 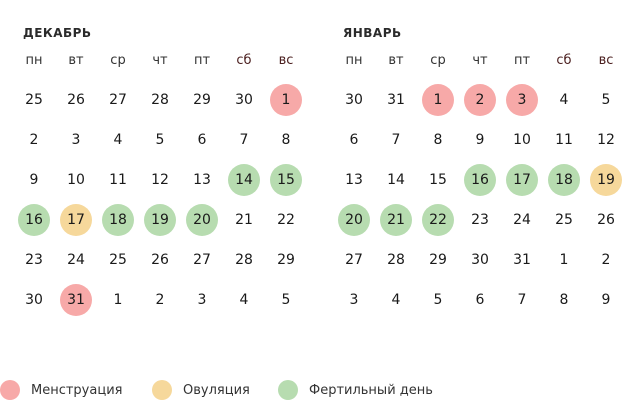 I want to click on legend-label: Менструация, so click(x=77, y=390).